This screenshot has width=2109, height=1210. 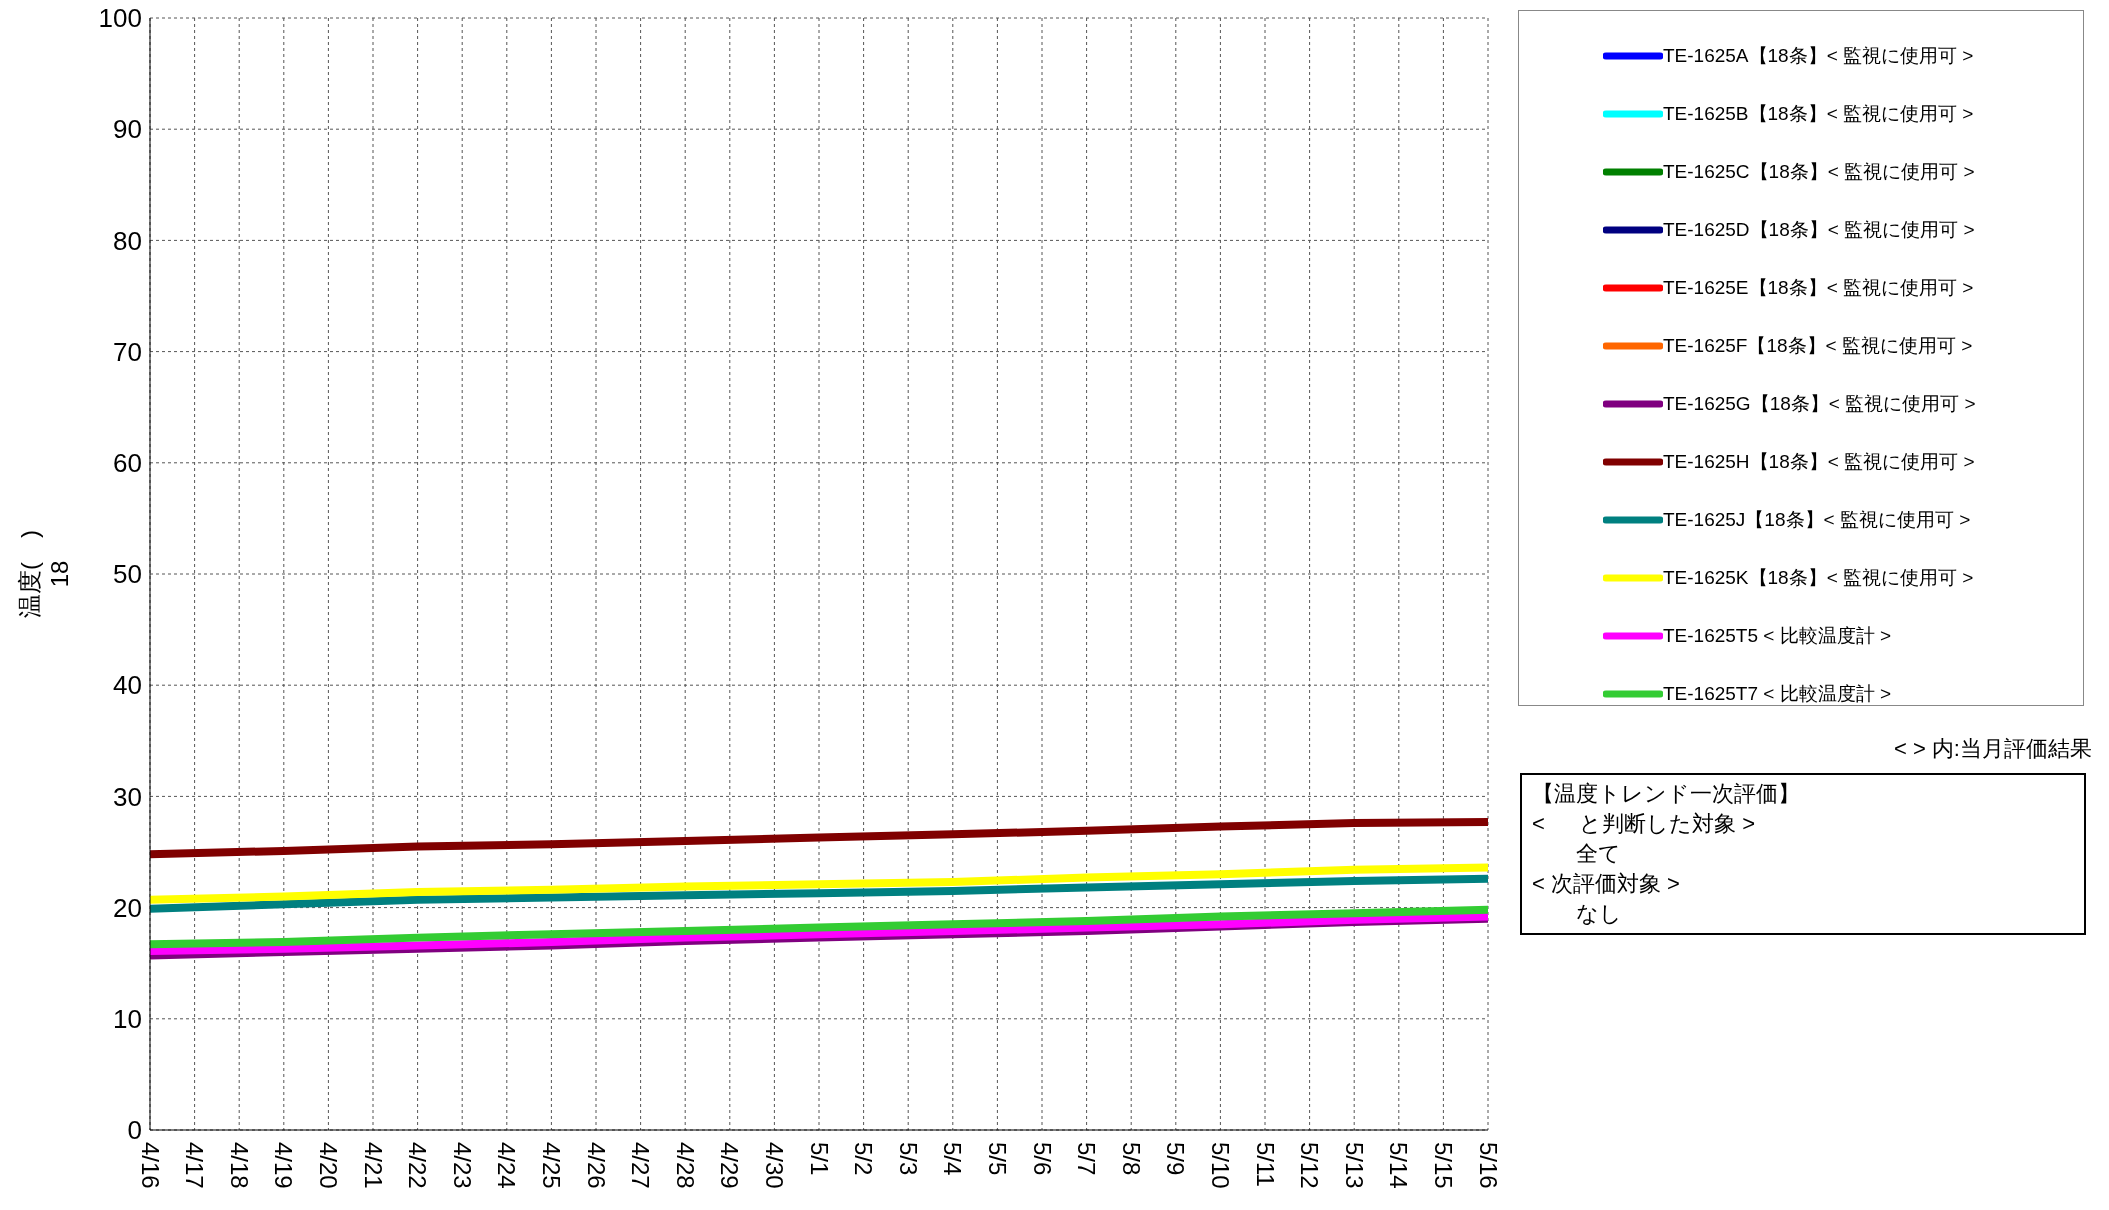 I want to click on x-tick-label: 4/30, so click(x=774, y=1165).